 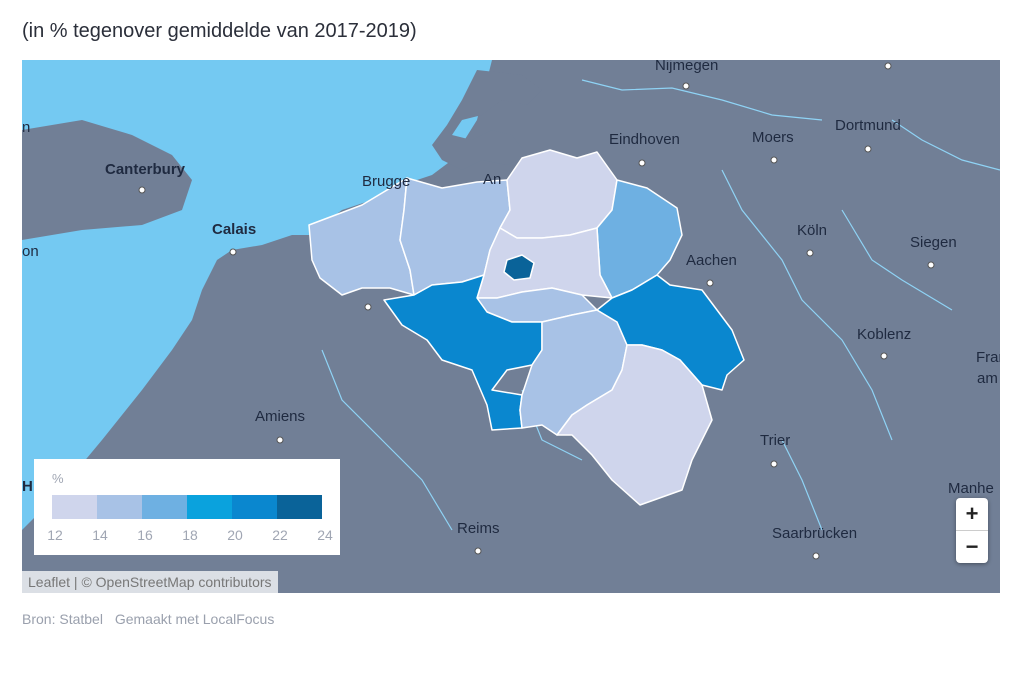 I want to click on province-hainaut, so click(x=463, y=352).